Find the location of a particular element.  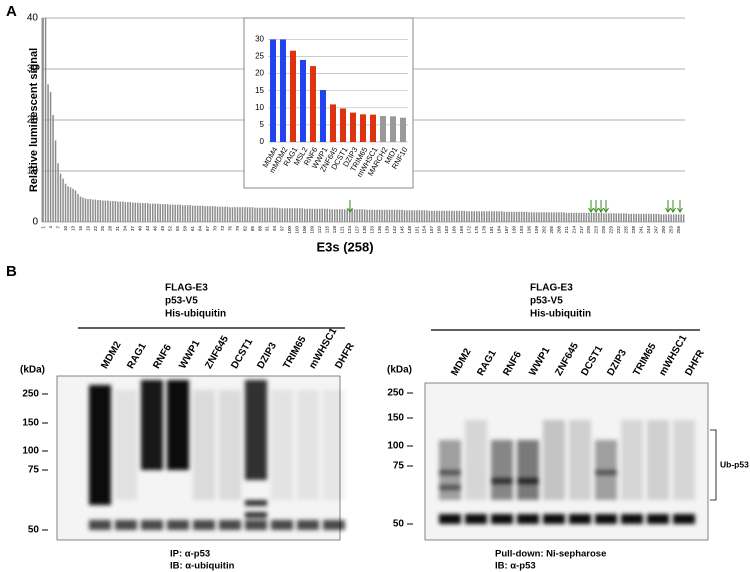

x-tick-label: 223 is located at coordinates (596, 230).